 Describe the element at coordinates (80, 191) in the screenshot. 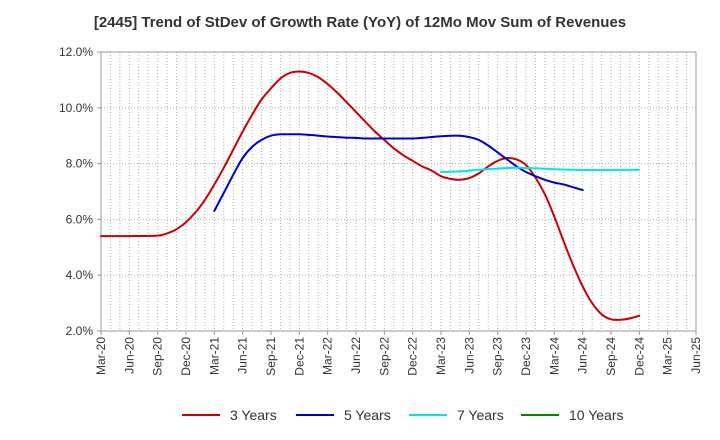

I see `y-axis: 2.0% 4.0% 6.0% 8.0% 10.0% 12.0%` at that location.